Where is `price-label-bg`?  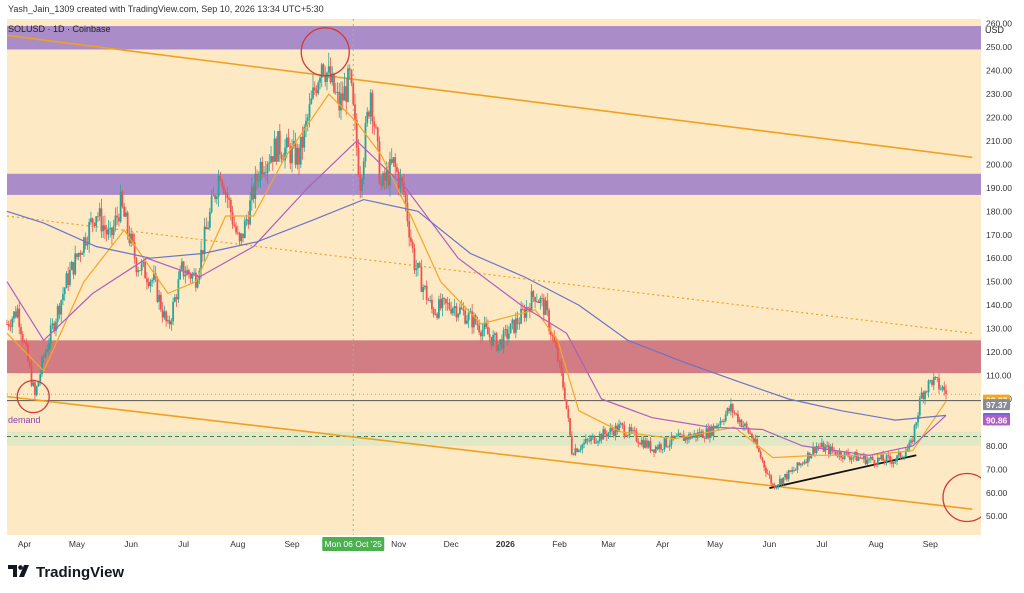
price-label-bg is located at coordinates (996, 405).